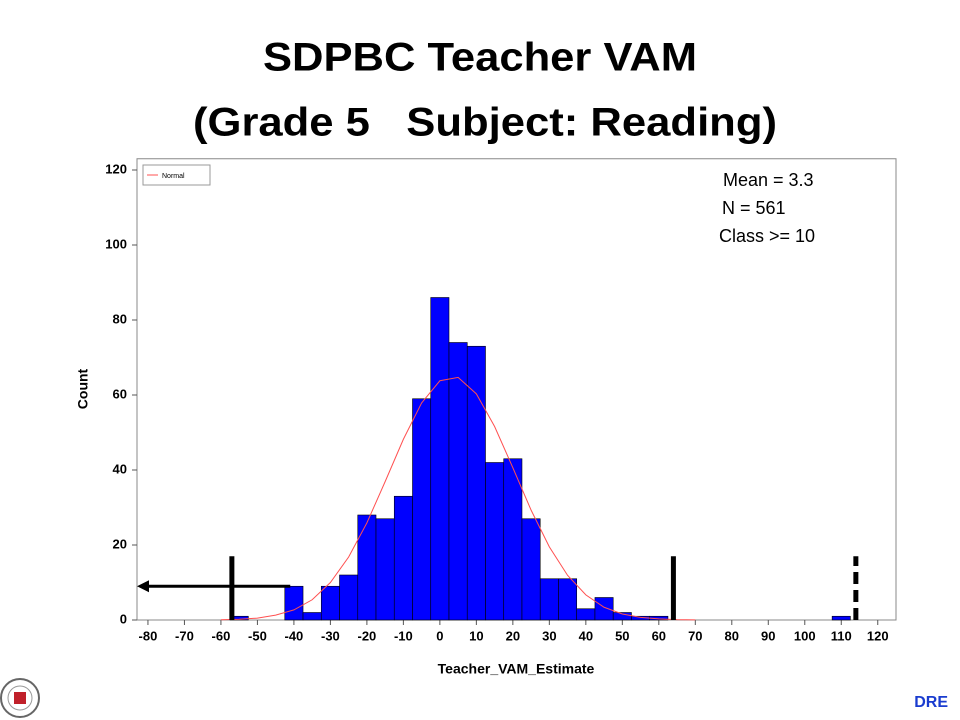 Image resolution: width=960 pixels, height=720 pixels. Describe the element at coordinates (120, 318) in the screenshot. I see `y-tick-label: 80` at that location.